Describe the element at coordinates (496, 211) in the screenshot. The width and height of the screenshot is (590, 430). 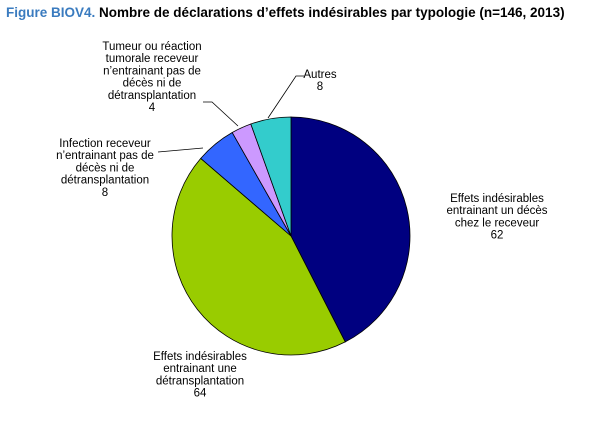
I see `slice-label-line-0-1: entrainant un décès` at that location.